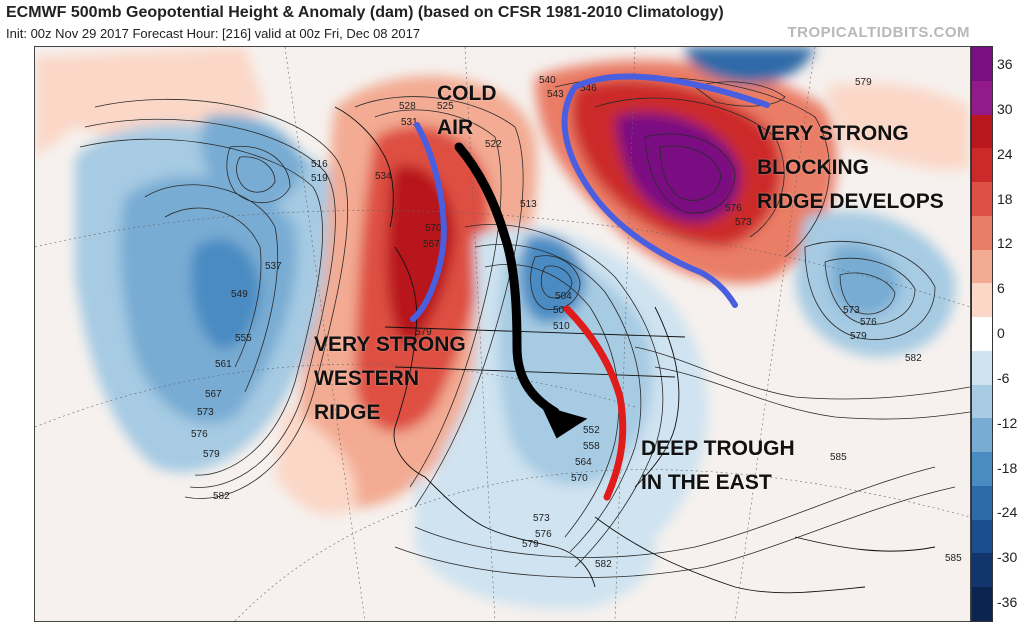 This screenshot has width=1024, height=638. What do you see at coordinates (595, 403) in the screenshot?
I see `trough-axis` at bounding box center [595, 403].